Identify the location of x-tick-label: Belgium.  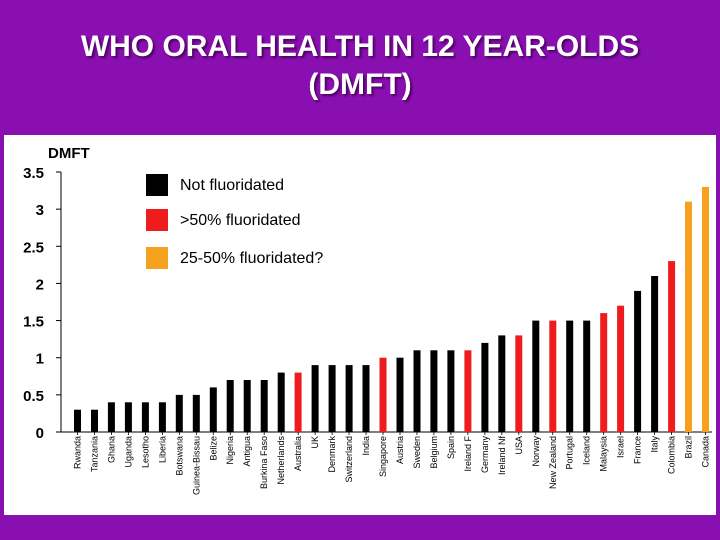
(434, 452).